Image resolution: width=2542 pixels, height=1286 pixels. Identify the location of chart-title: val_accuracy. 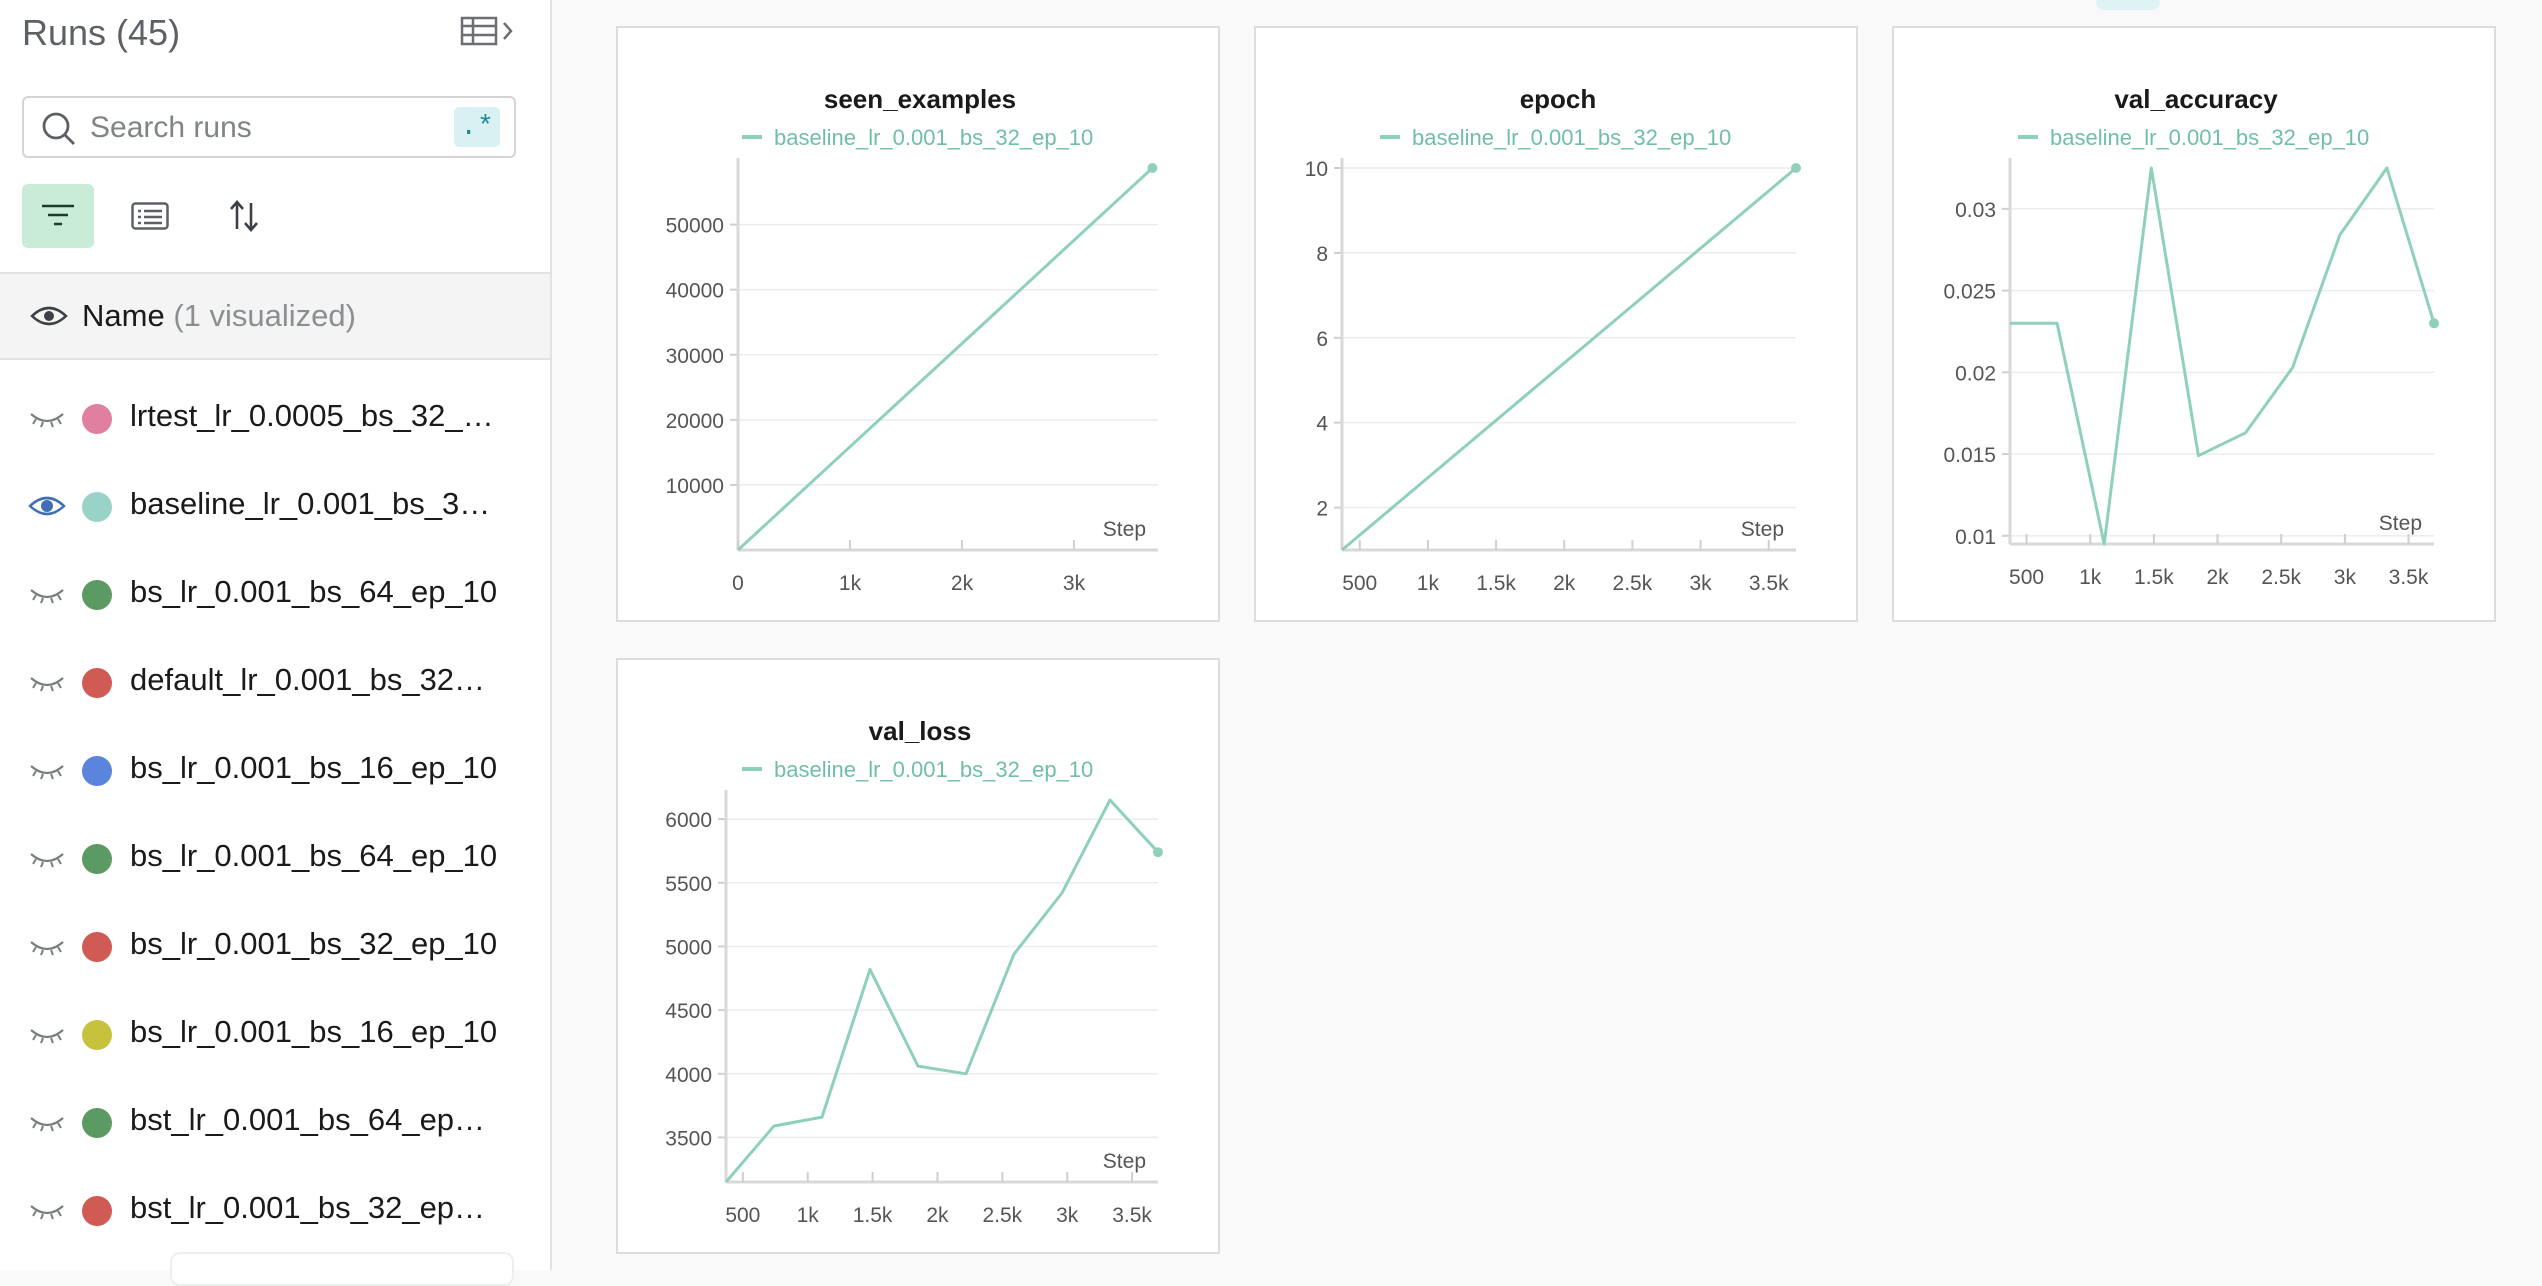
(2196, 99).